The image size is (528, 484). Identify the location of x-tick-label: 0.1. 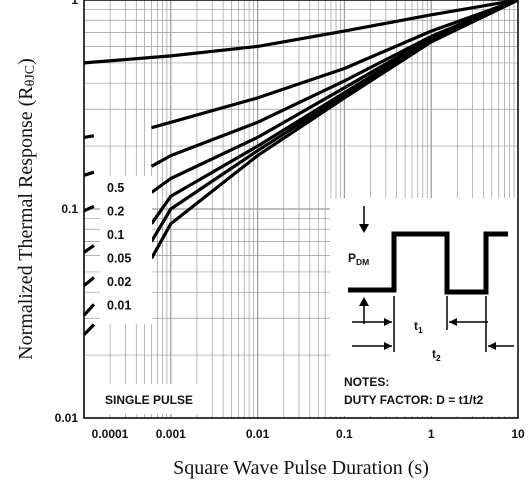
(344, 434).